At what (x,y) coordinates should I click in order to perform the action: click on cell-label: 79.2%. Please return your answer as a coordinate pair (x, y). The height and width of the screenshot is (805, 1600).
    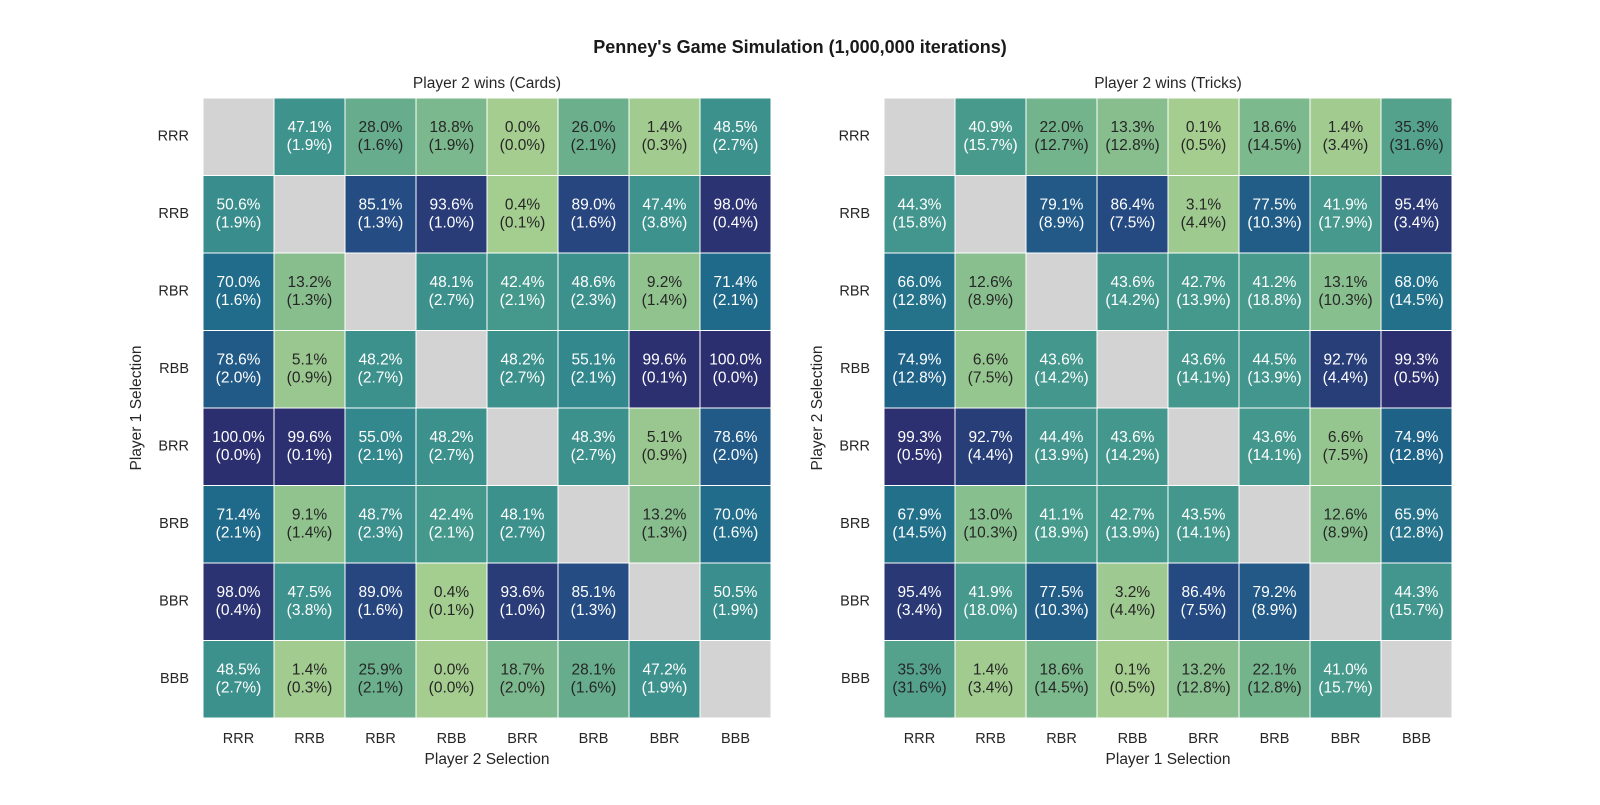
    Looking at the image, I should click on (1275, 592).